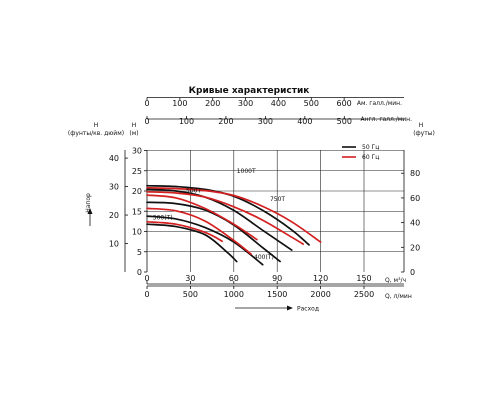 This screenshot has height=400, width=500. What do you see at coordinates (364, 294) in the screenshot?
I see `bottom-axis-lpm-tick-label-5: 2500` at bounding box center [364, 294].